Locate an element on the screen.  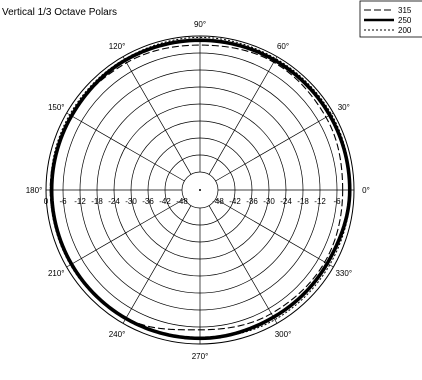
legend-label: 200 is located at coordinates (405, 30).